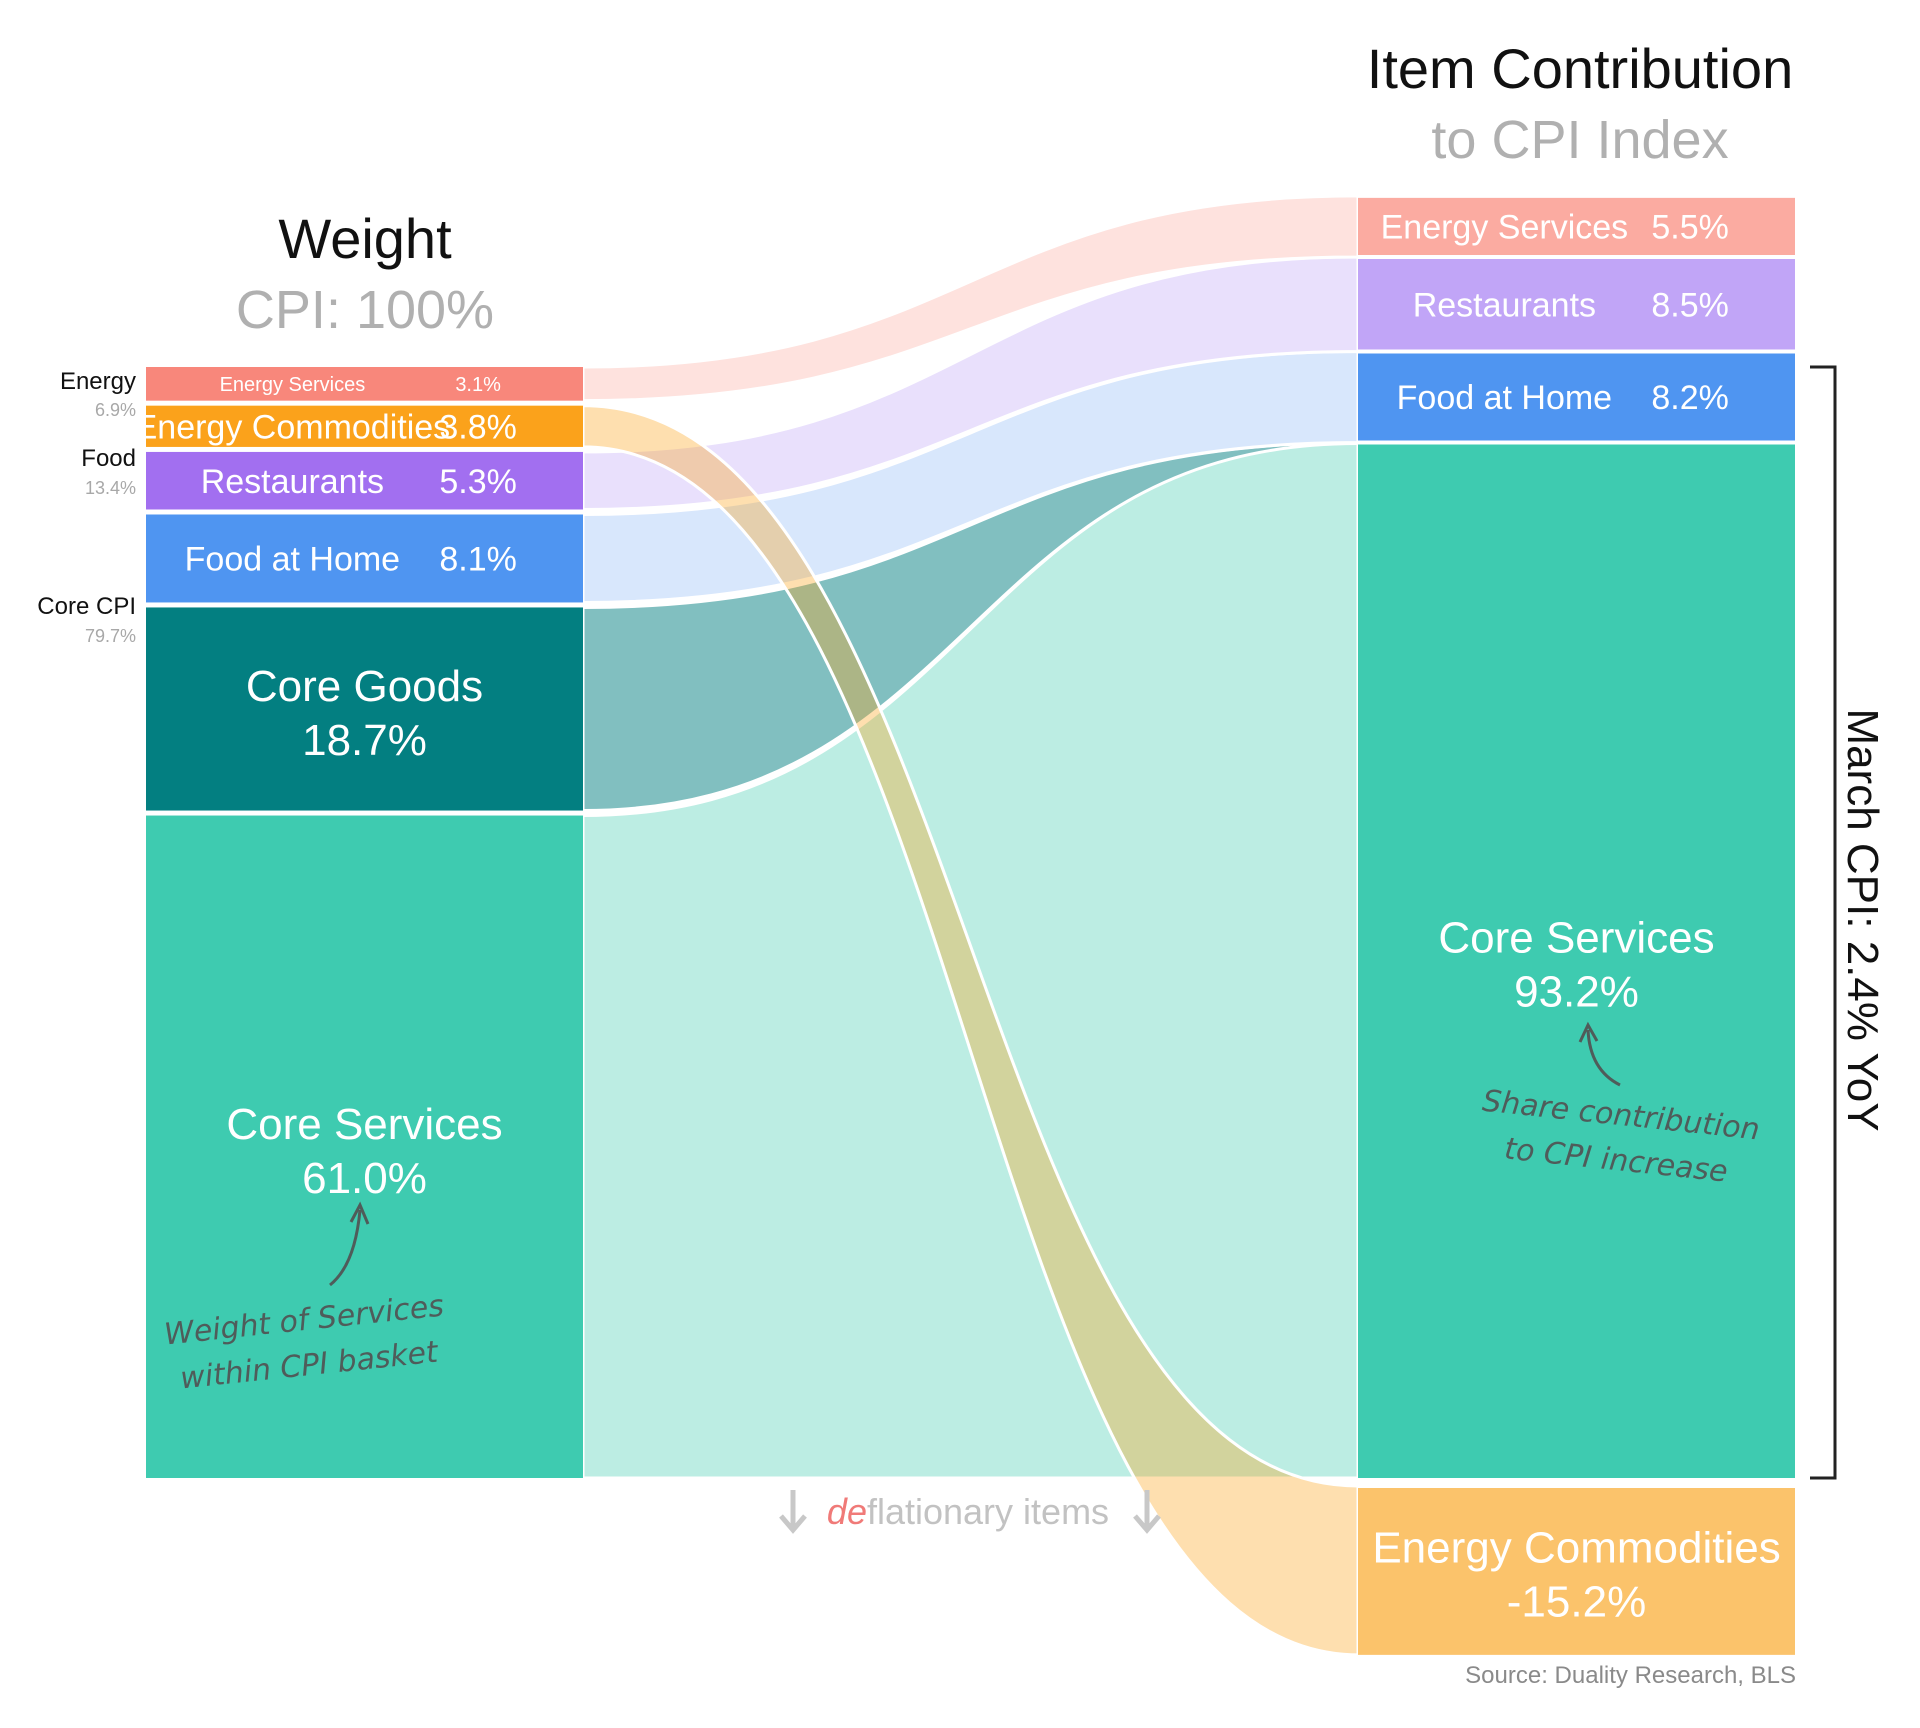 Image resolution: width=1920 pixels, height=1728 pixels. I want to click on left-node-bar-energy-services, so click(364, 384).